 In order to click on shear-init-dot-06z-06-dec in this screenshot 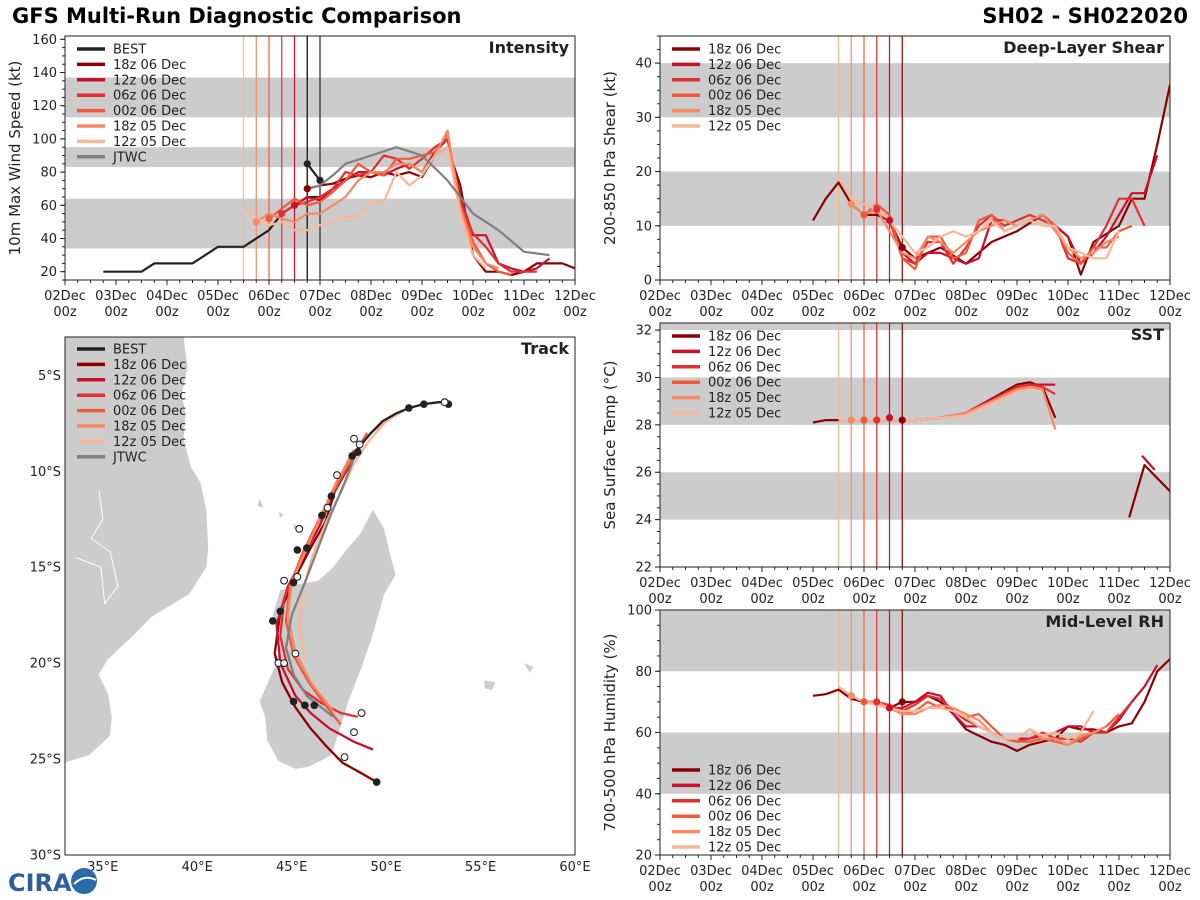, I will do `click(877, 209)`.